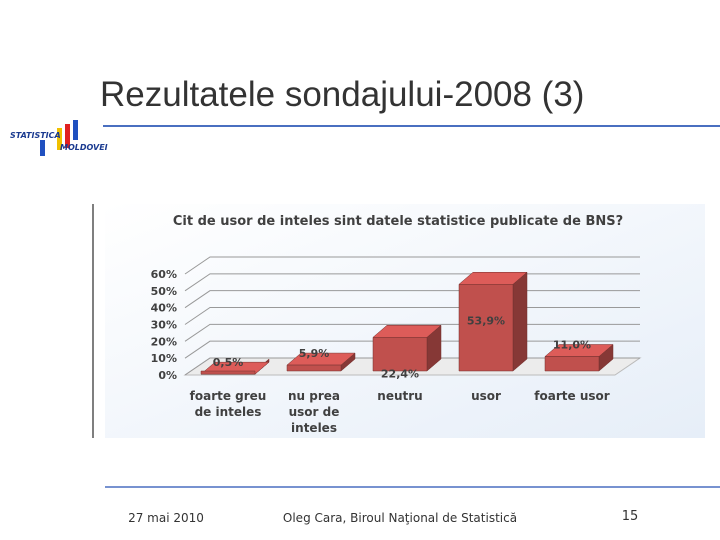  What do you see at coordinates (167, 375) in the screenshot?
I see `y-tick-label: 0%` at bounding box center [167, 375].